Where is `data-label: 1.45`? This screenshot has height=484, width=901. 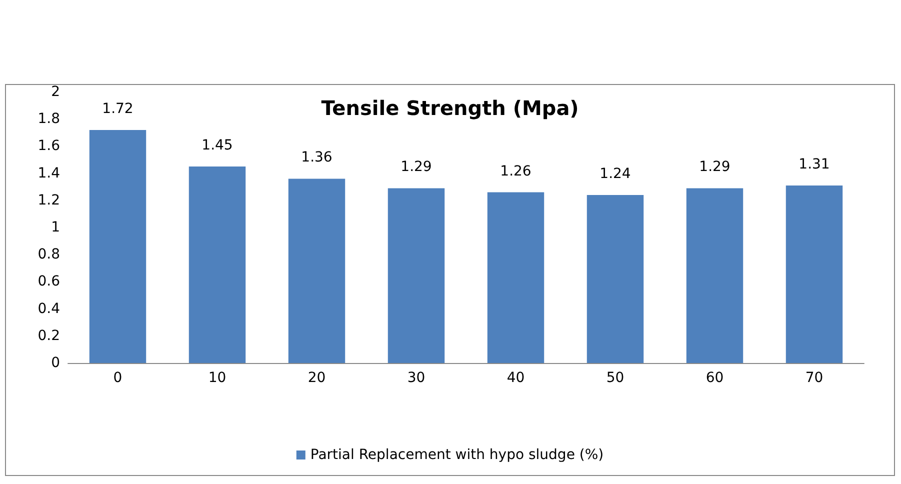
data-label: 1.45 is located at coordinates (217, 146).